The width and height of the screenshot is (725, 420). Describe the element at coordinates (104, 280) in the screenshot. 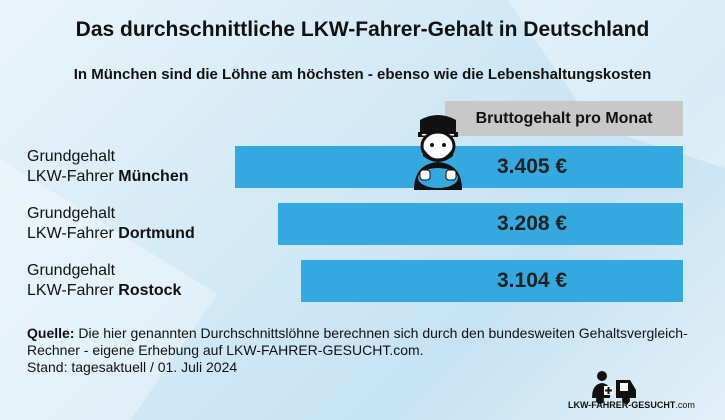

I see `category-label: Grundgehalt LKW-Fahrer Rostock` at that location.